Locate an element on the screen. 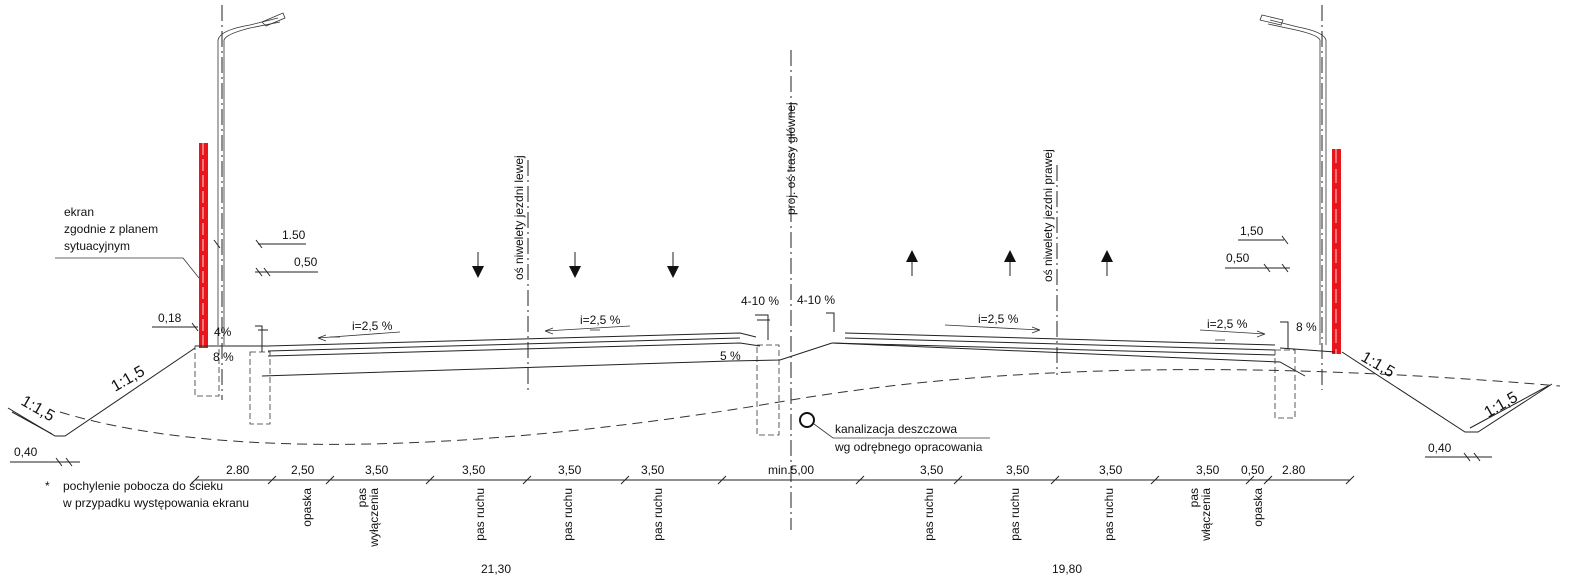  dim-right-050: 0,50 is located at coordinates (1238, 258).